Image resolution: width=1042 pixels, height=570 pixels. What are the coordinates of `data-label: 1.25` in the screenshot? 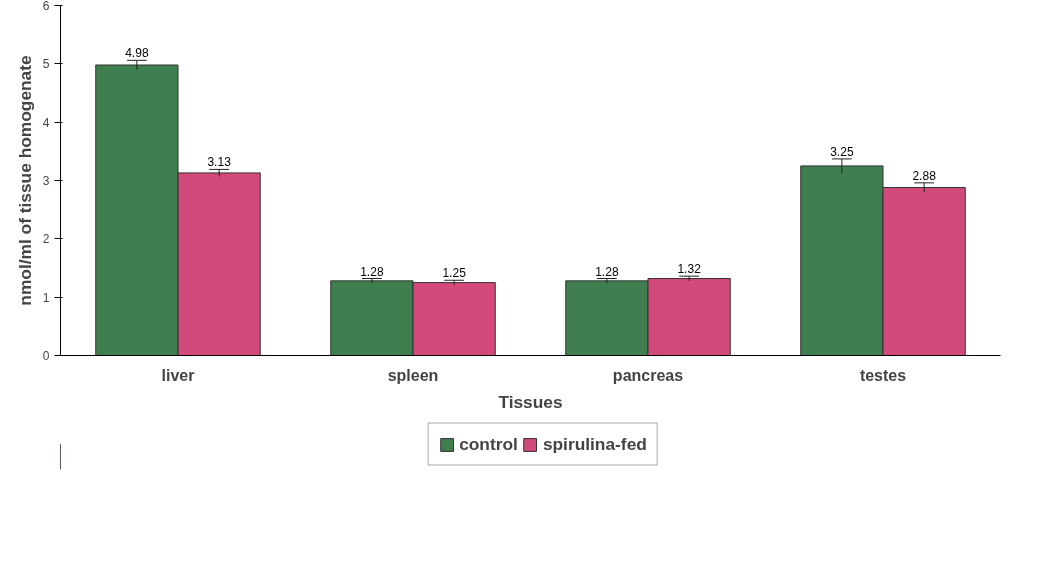 It's located at (454, 273).